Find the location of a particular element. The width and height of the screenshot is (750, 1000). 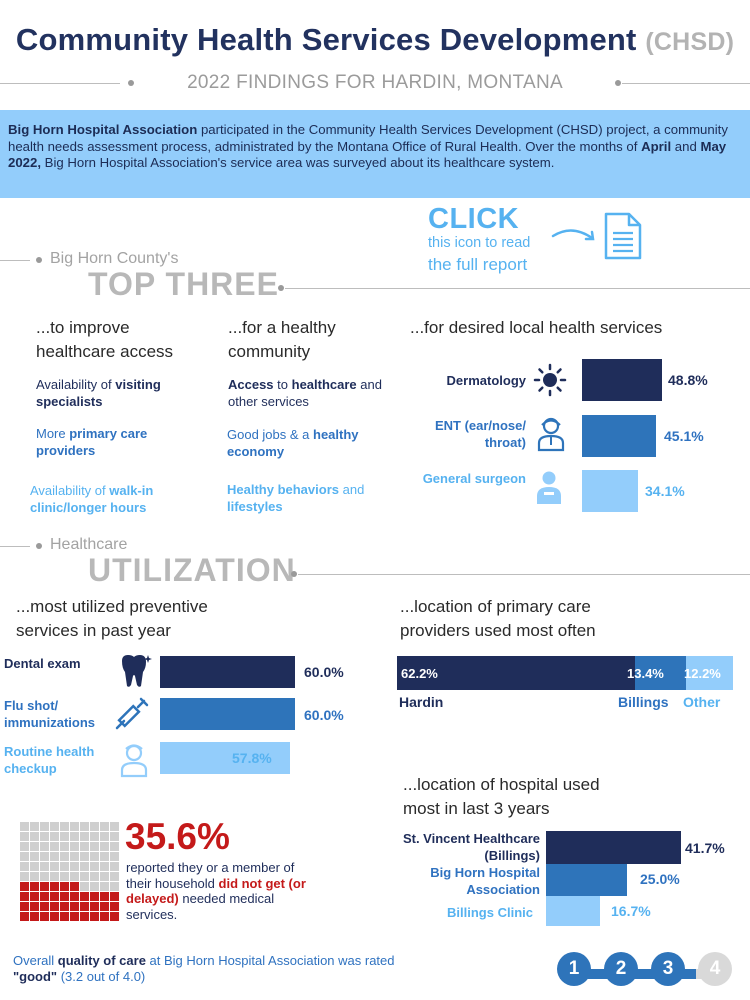

community-heading: ...for a healthy community is located at coordinates (282, 339).